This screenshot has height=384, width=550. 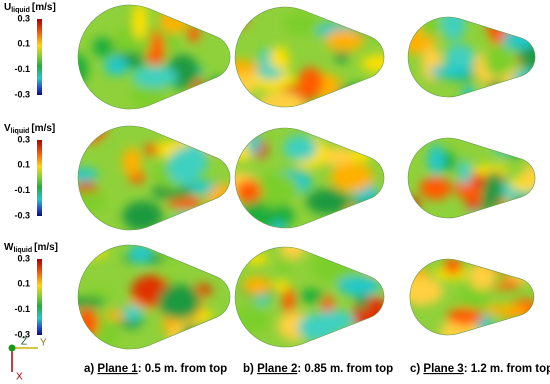 What do you see at coordinates (19, 377) in the screenshot?
I see `x-label: X` at bounding box center [19, 377].